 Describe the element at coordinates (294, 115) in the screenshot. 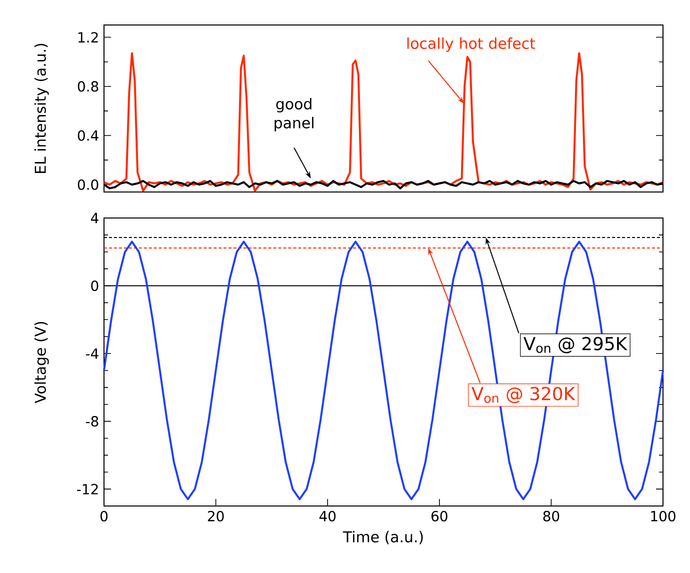

I see `annotation: good panel` at that location.